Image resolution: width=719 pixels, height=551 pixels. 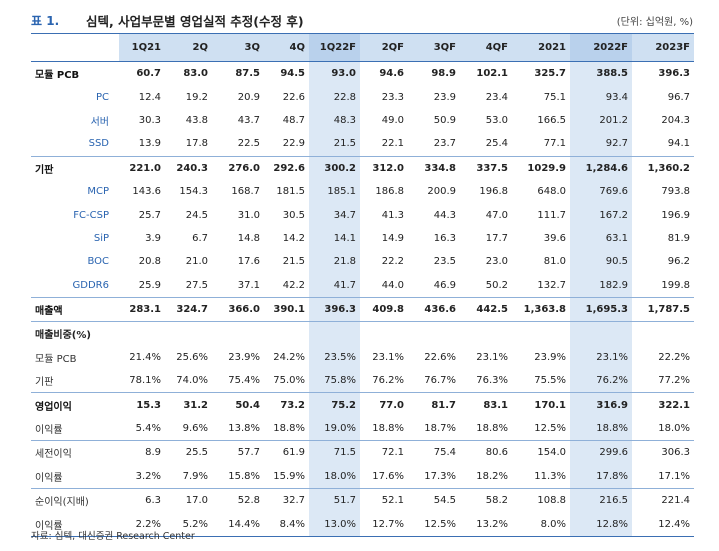 What do you see at coordinates (102, 97) in the screenshot?
I see `row-label: PC` at bounding box center [102, 97].